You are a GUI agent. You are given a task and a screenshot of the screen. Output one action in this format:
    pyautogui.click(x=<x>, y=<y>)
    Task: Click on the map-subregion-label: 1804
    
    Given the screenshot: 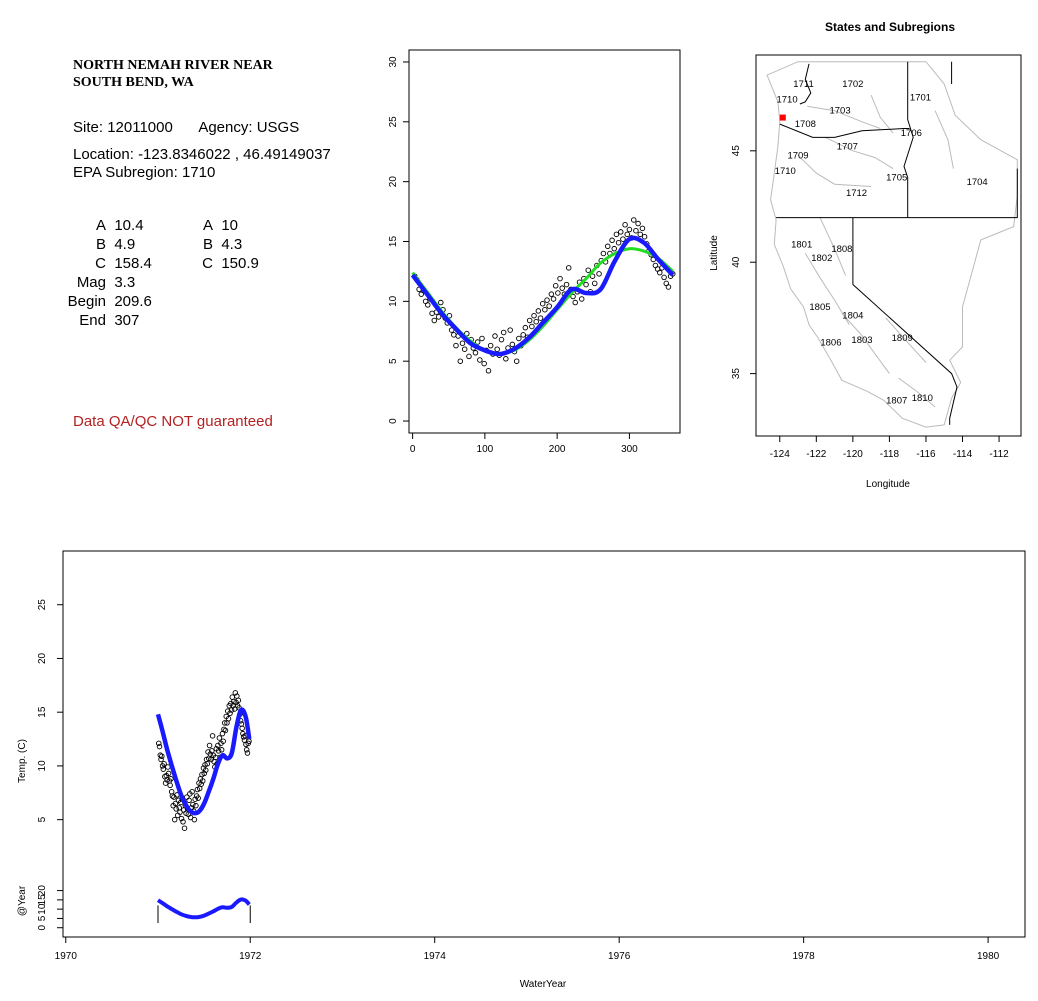 What is the action you would take?
    pyautogui.click(x=852, y=316)
    